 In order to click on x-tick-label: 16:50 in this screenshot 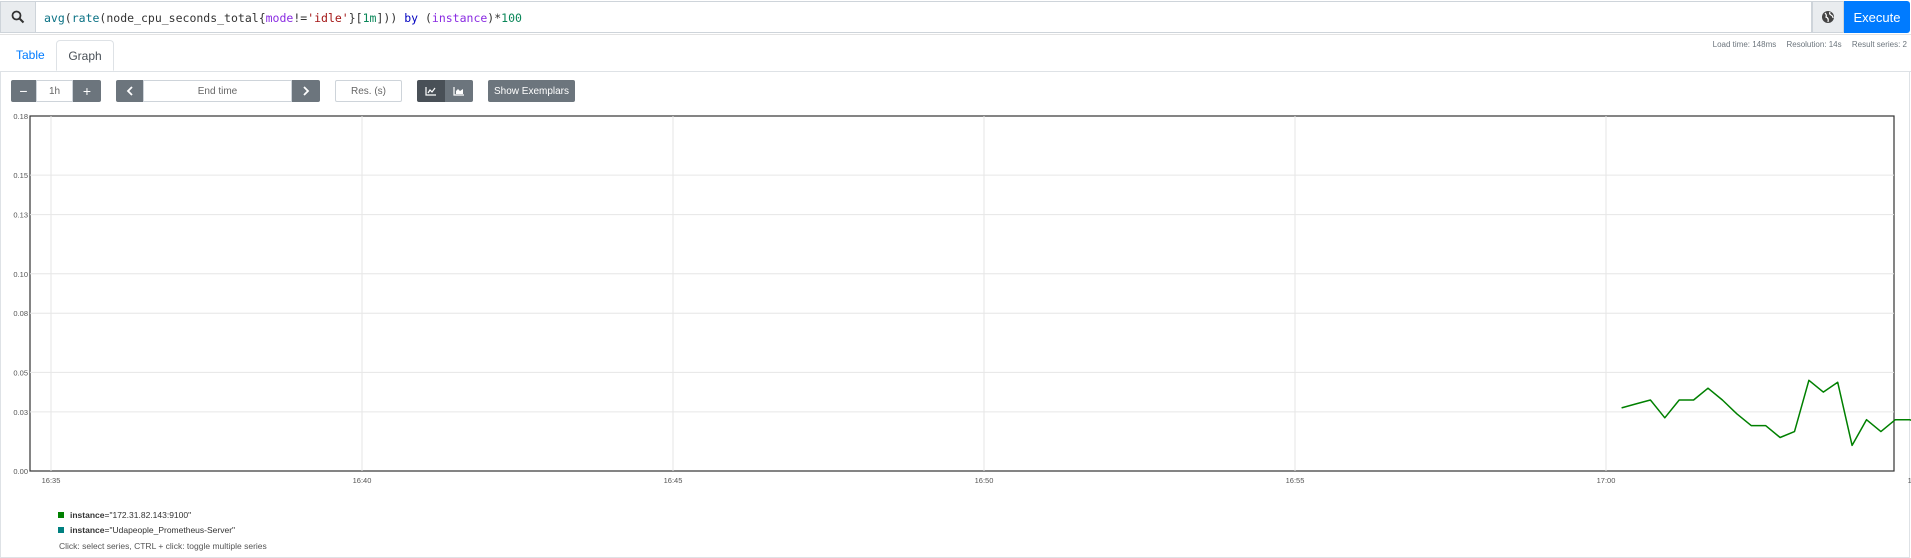, I will do `click(984, 480)`.